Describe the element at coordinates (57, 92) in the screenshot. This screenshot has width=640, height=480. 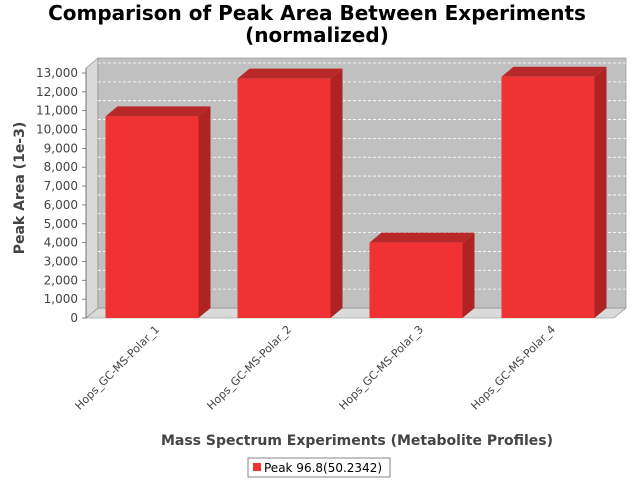
I see `y-tick-label: 12,000` at that location.